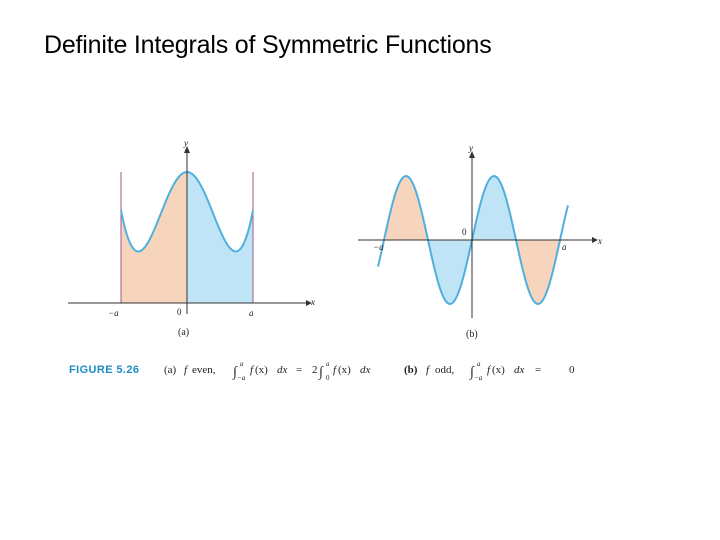 This screenshot has width=720, height=540. I want to click on caption-b-formula: ∫ a −a f (x) dx = 0, so click(522, 371).